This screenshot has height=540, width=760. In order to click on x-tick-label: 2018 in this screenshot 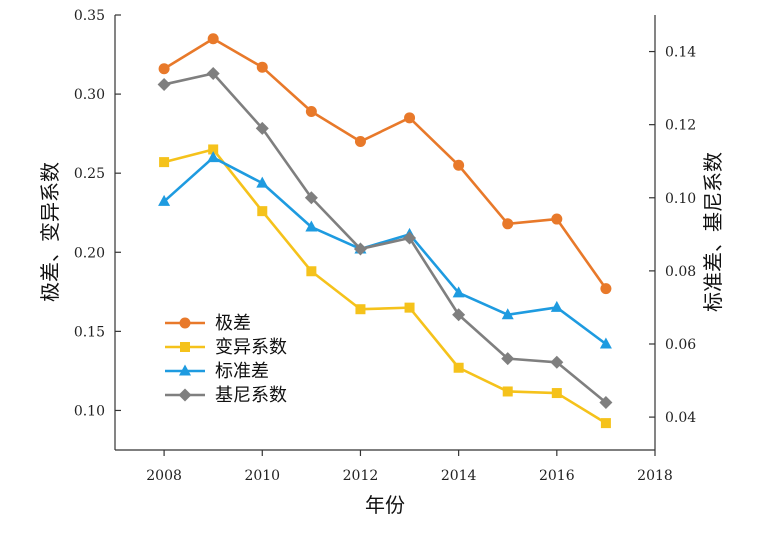, I will do `click(655, 476)`.